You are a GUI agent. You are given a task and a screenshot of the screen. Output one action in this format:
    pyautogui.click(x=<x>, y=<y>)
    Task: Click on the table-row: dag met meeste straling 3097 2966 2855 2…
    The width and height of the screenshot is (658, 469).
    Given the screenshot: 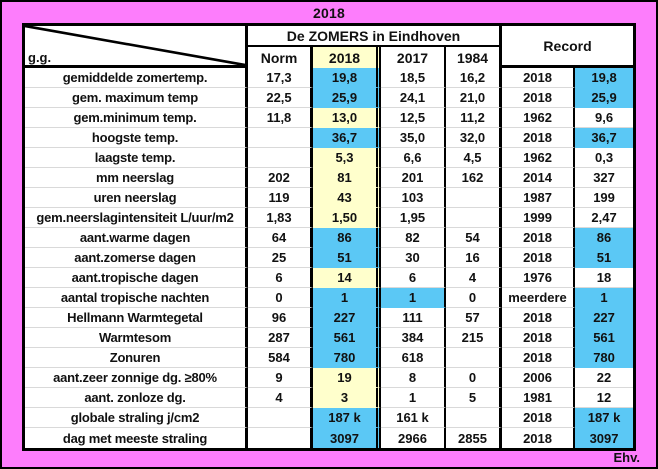 What is the action you would take?
    pyautogui.click(x=329, y=438)
    